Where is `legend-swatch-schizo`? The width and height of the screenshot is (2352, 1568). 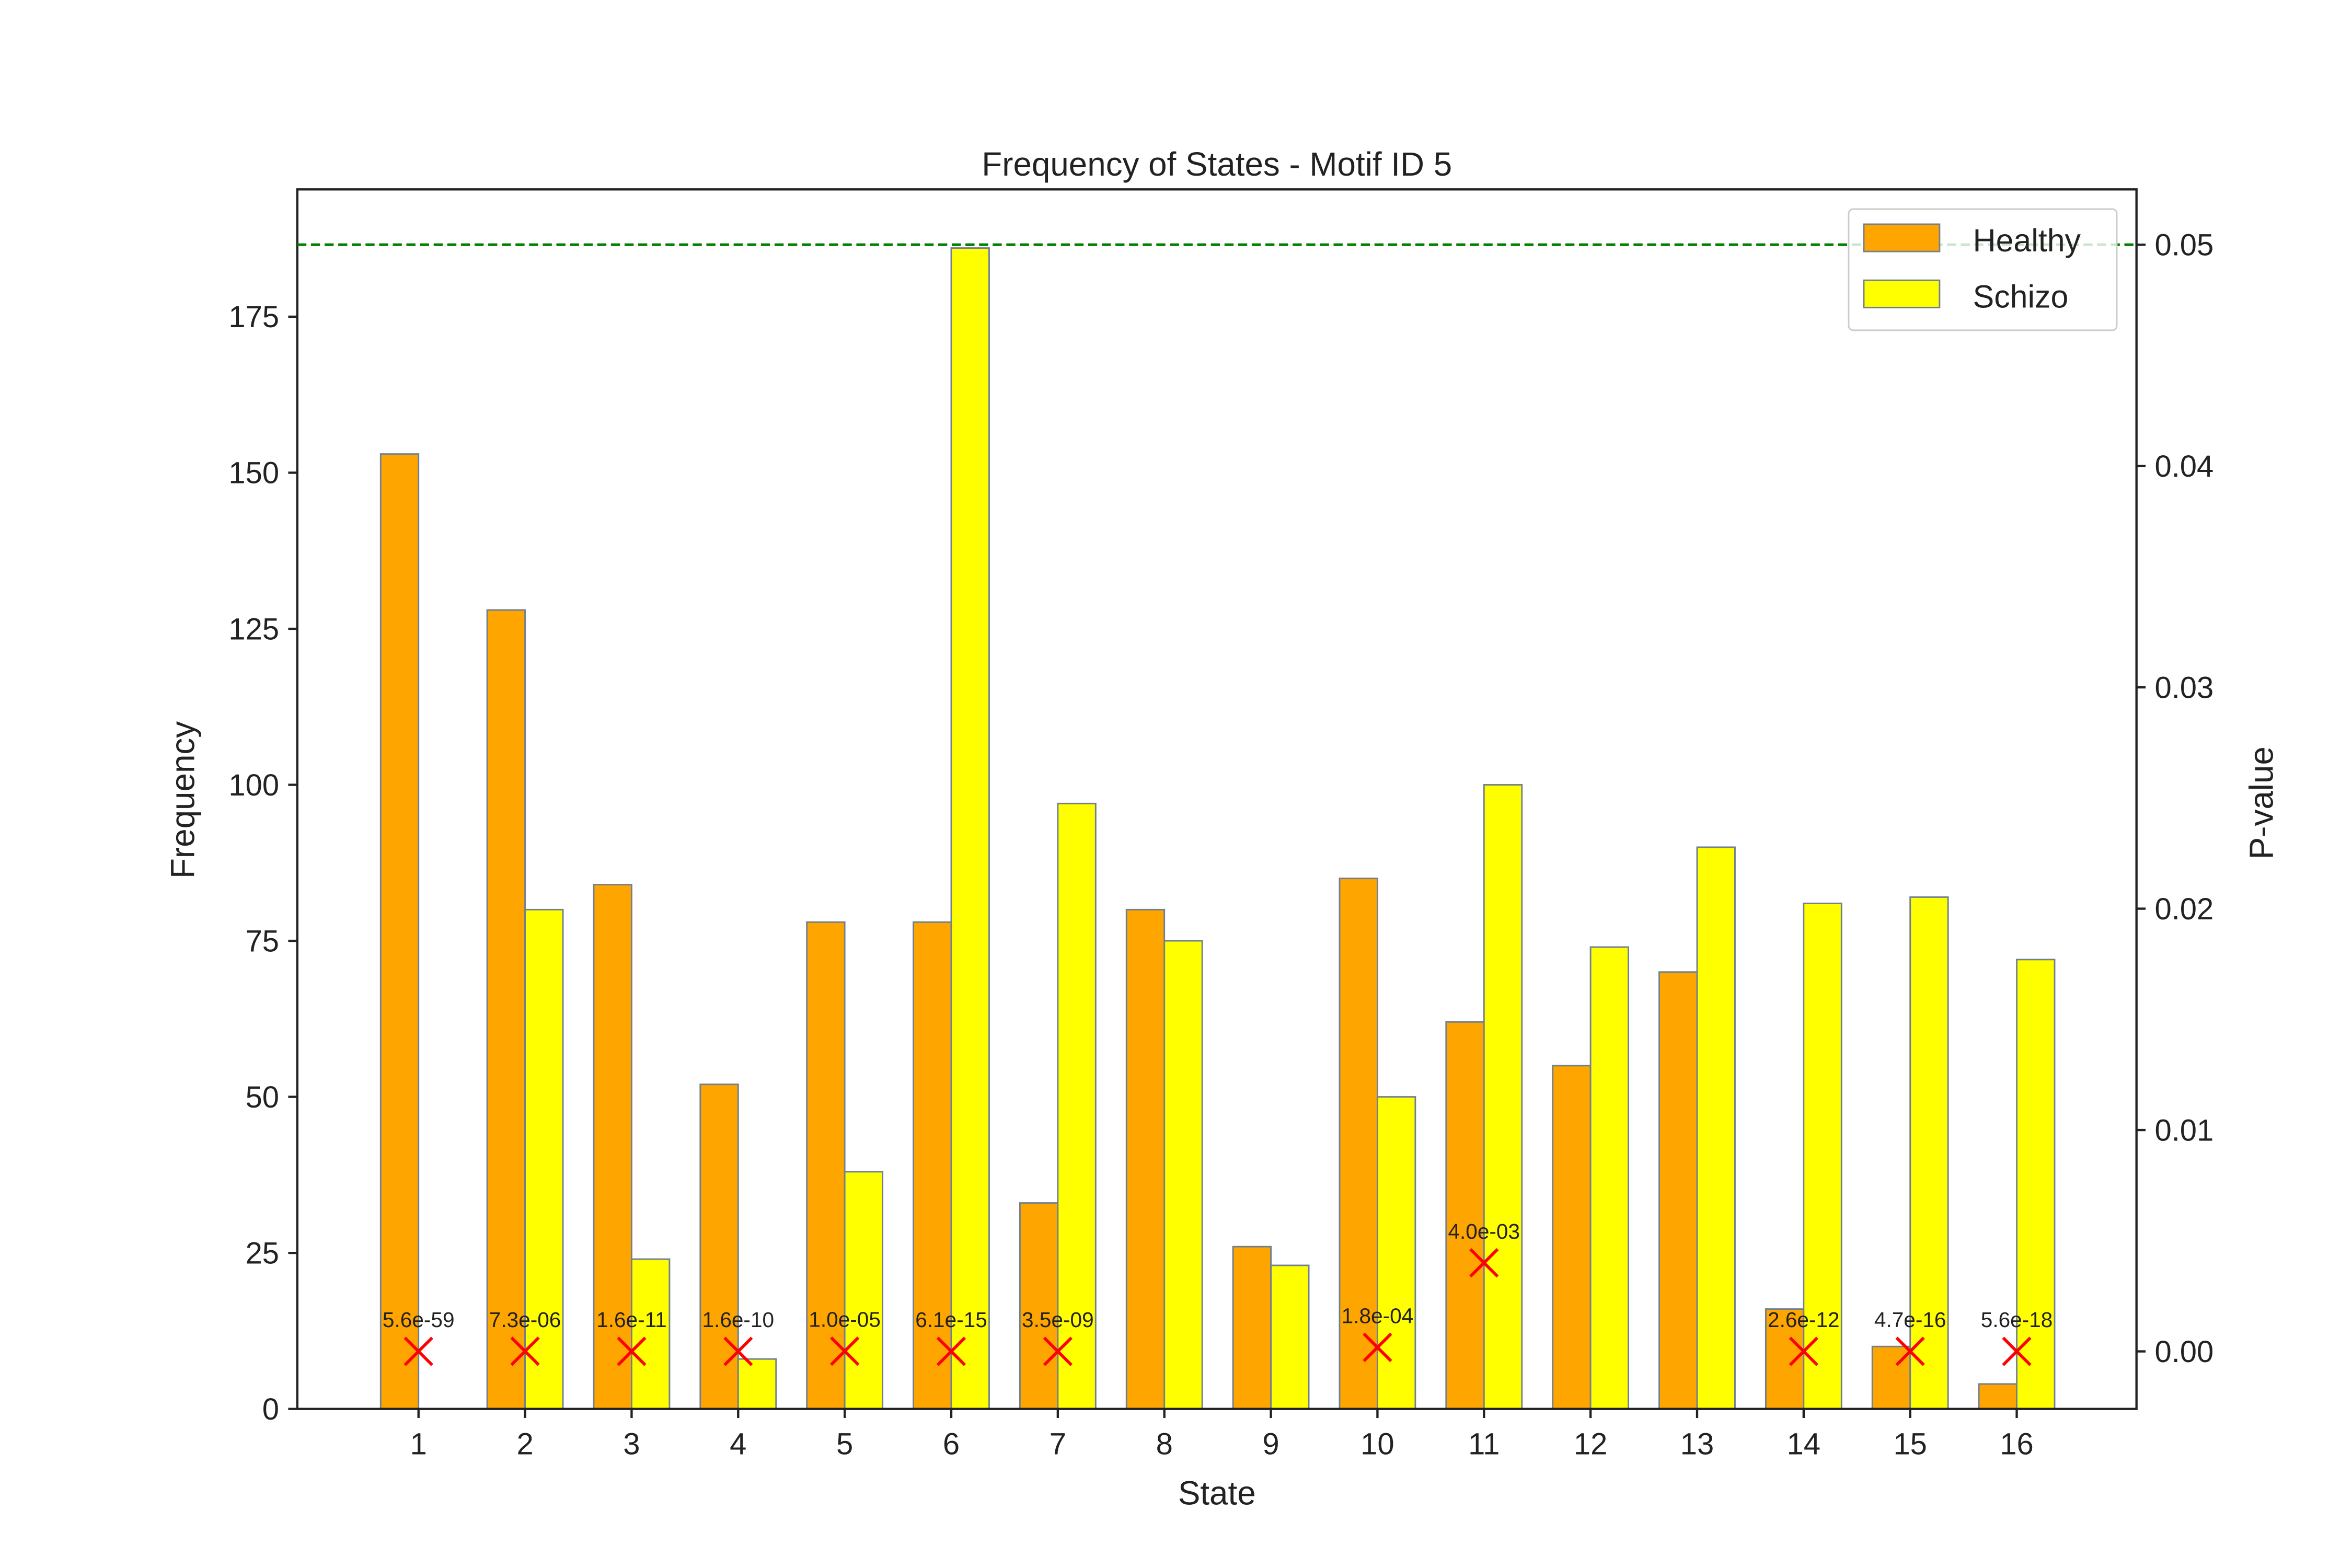 legend-swatch-schizo is located at coordinates (1902, 293).